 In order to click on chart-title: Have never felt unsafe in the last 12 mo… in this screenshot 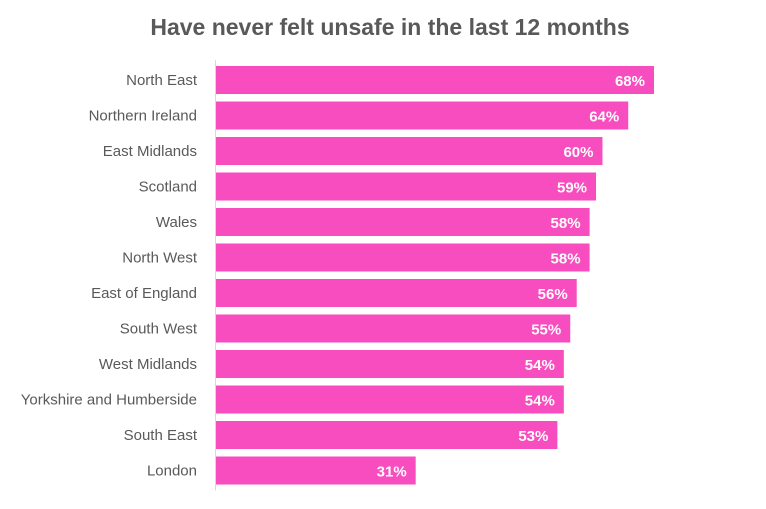, I will do `click(390, 27)`.